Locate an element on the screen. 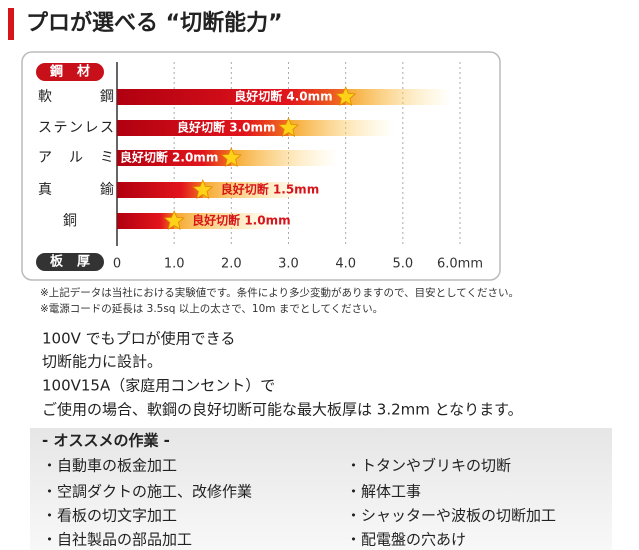  y-axis-pill is located at coordinates (70, 72).